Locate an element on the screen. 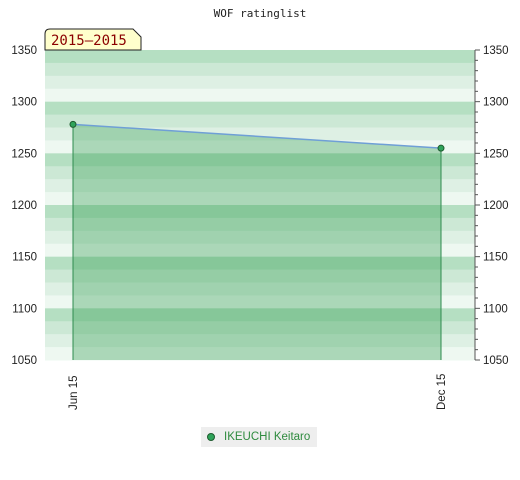 The image size is (520, 480). legend: IKEUCHI Keitaro is located at coordinates (259, 437).